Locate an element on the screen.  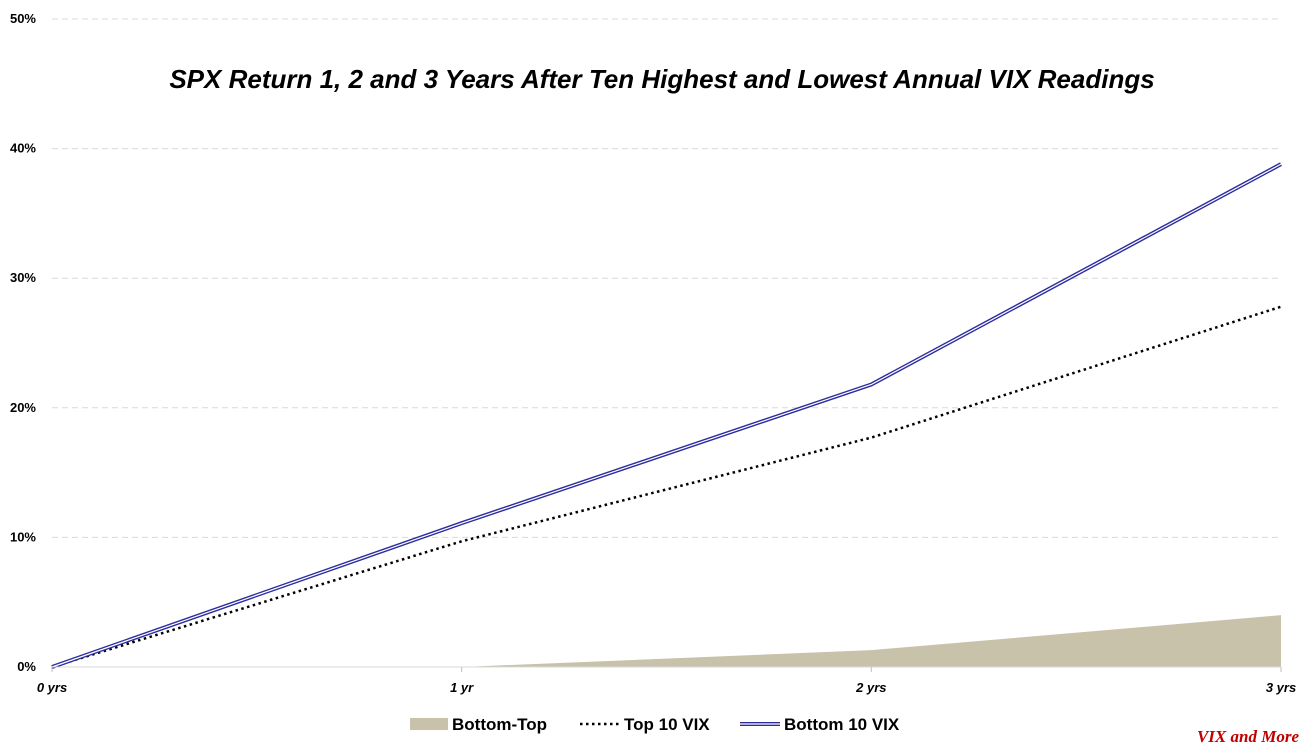
legend-swatch-bottom-top is located at coordinates (429, 724).